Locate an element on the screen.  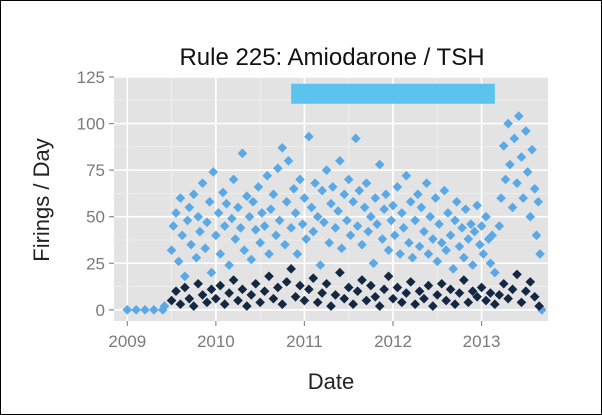
y-tick-label: 100 is located at coordinates (91, 124).